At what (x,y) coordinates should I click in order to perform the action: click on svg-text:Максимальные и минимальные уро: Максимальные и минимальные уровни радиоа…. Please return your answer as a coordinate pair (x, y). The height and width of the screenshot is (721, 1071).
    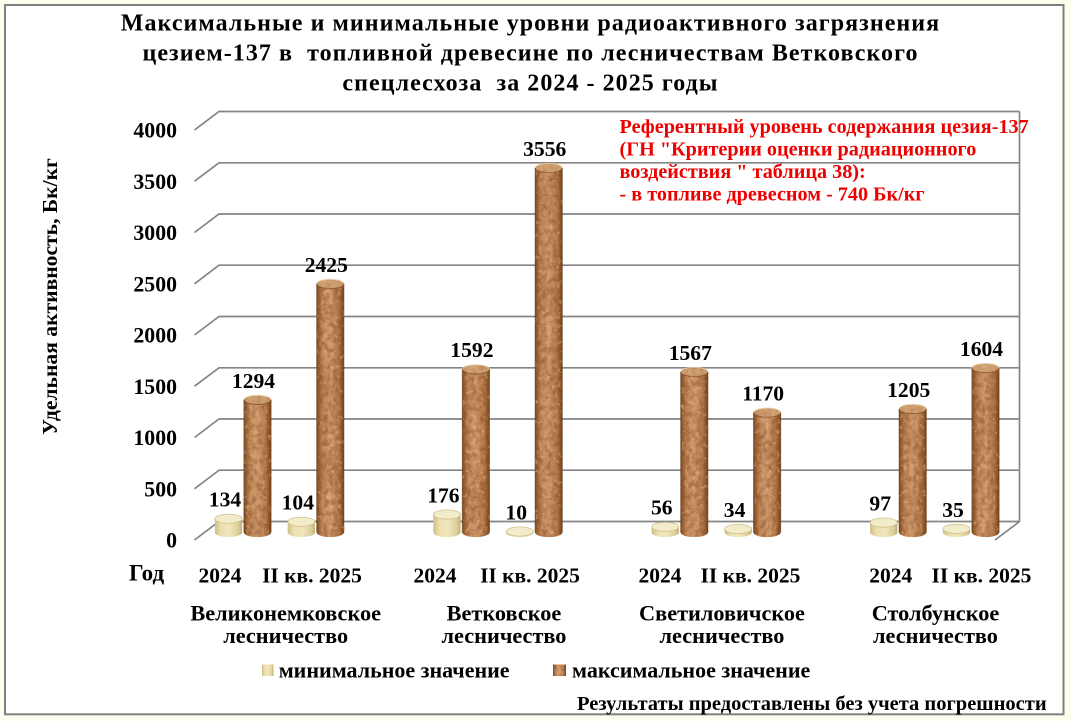
    Looking at the image, I should click on (530, 23).